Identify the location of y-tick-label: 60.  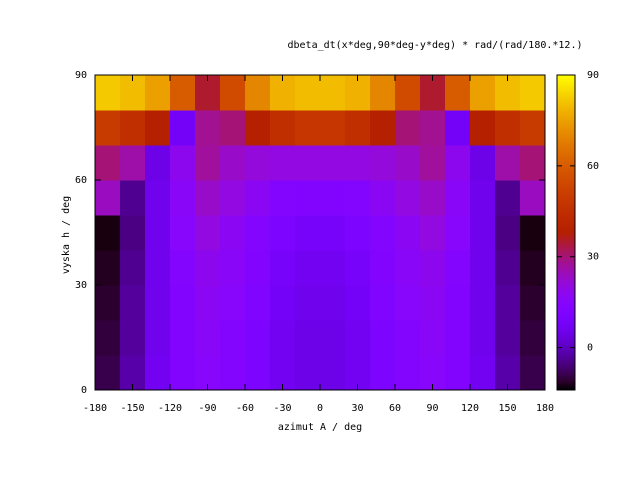
(81, 180).